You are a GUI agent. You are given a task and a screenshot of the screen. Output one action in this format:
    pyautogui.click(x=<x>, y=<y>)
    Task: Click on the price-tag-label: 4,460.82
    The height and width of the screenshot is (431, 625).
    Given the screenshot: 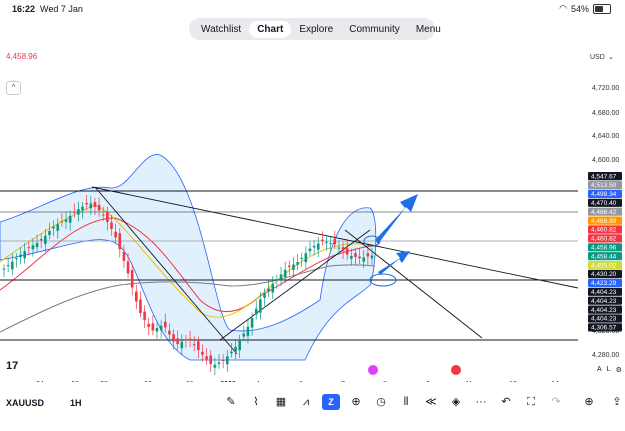 What is the action you would take?
    pyautogui.click(x=604, y=239)
    